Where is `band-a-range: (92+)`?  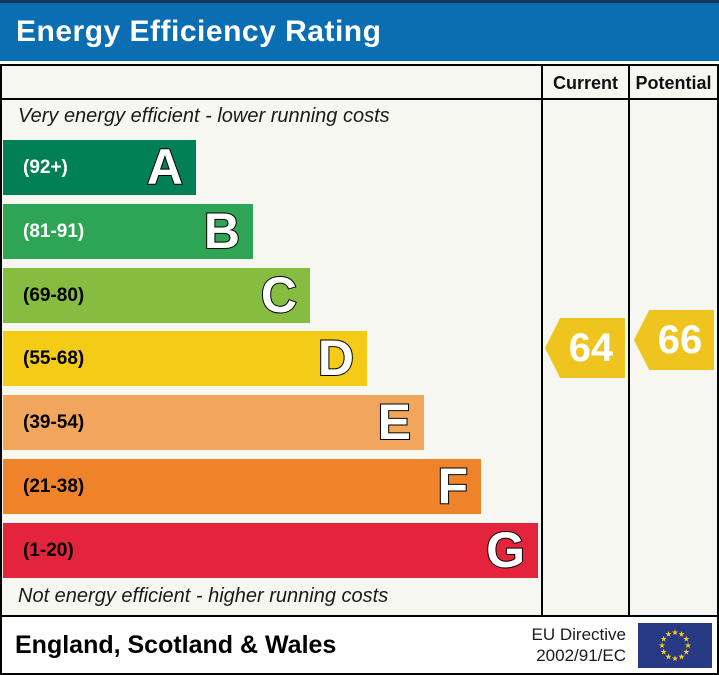
band-a-range: (92+) is located at coordinates (45, 167).